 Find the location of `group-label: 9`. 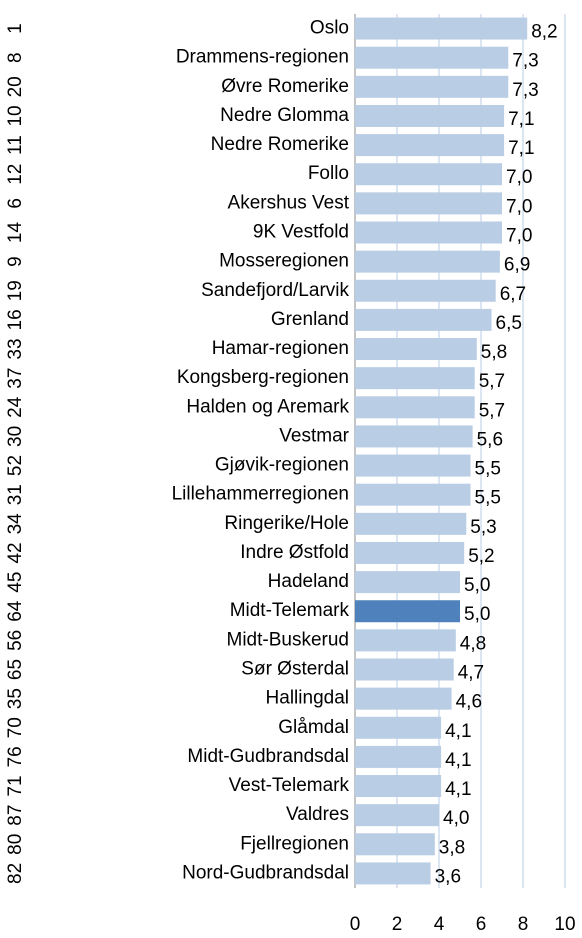

group-label: 9 is located at coordinates (15, 261).